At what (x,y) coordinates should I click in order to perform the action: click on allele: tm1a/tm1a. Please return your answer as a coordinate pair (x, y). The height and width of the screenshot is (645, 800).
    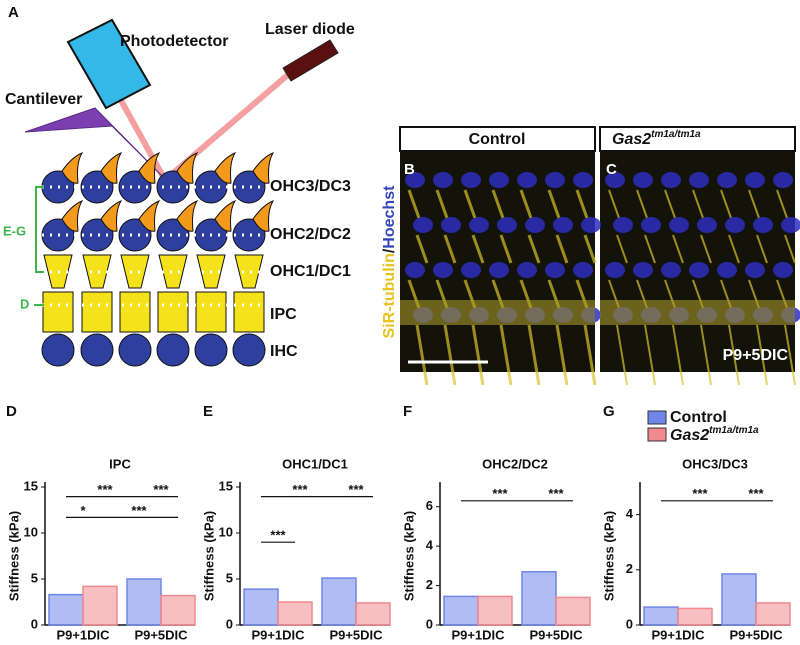
    Looking at the image, I should click on (676, 134).